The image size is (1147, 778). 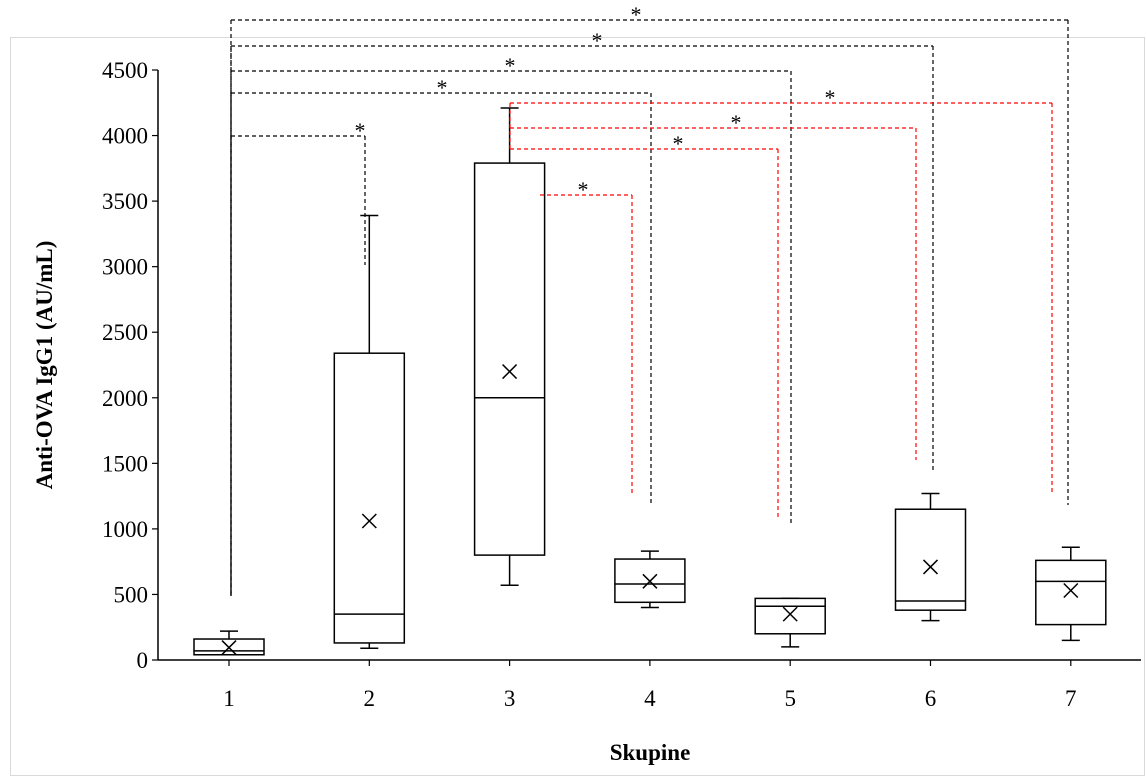 I want to click on y-tick-label: 0, so click(x=143, y=660).